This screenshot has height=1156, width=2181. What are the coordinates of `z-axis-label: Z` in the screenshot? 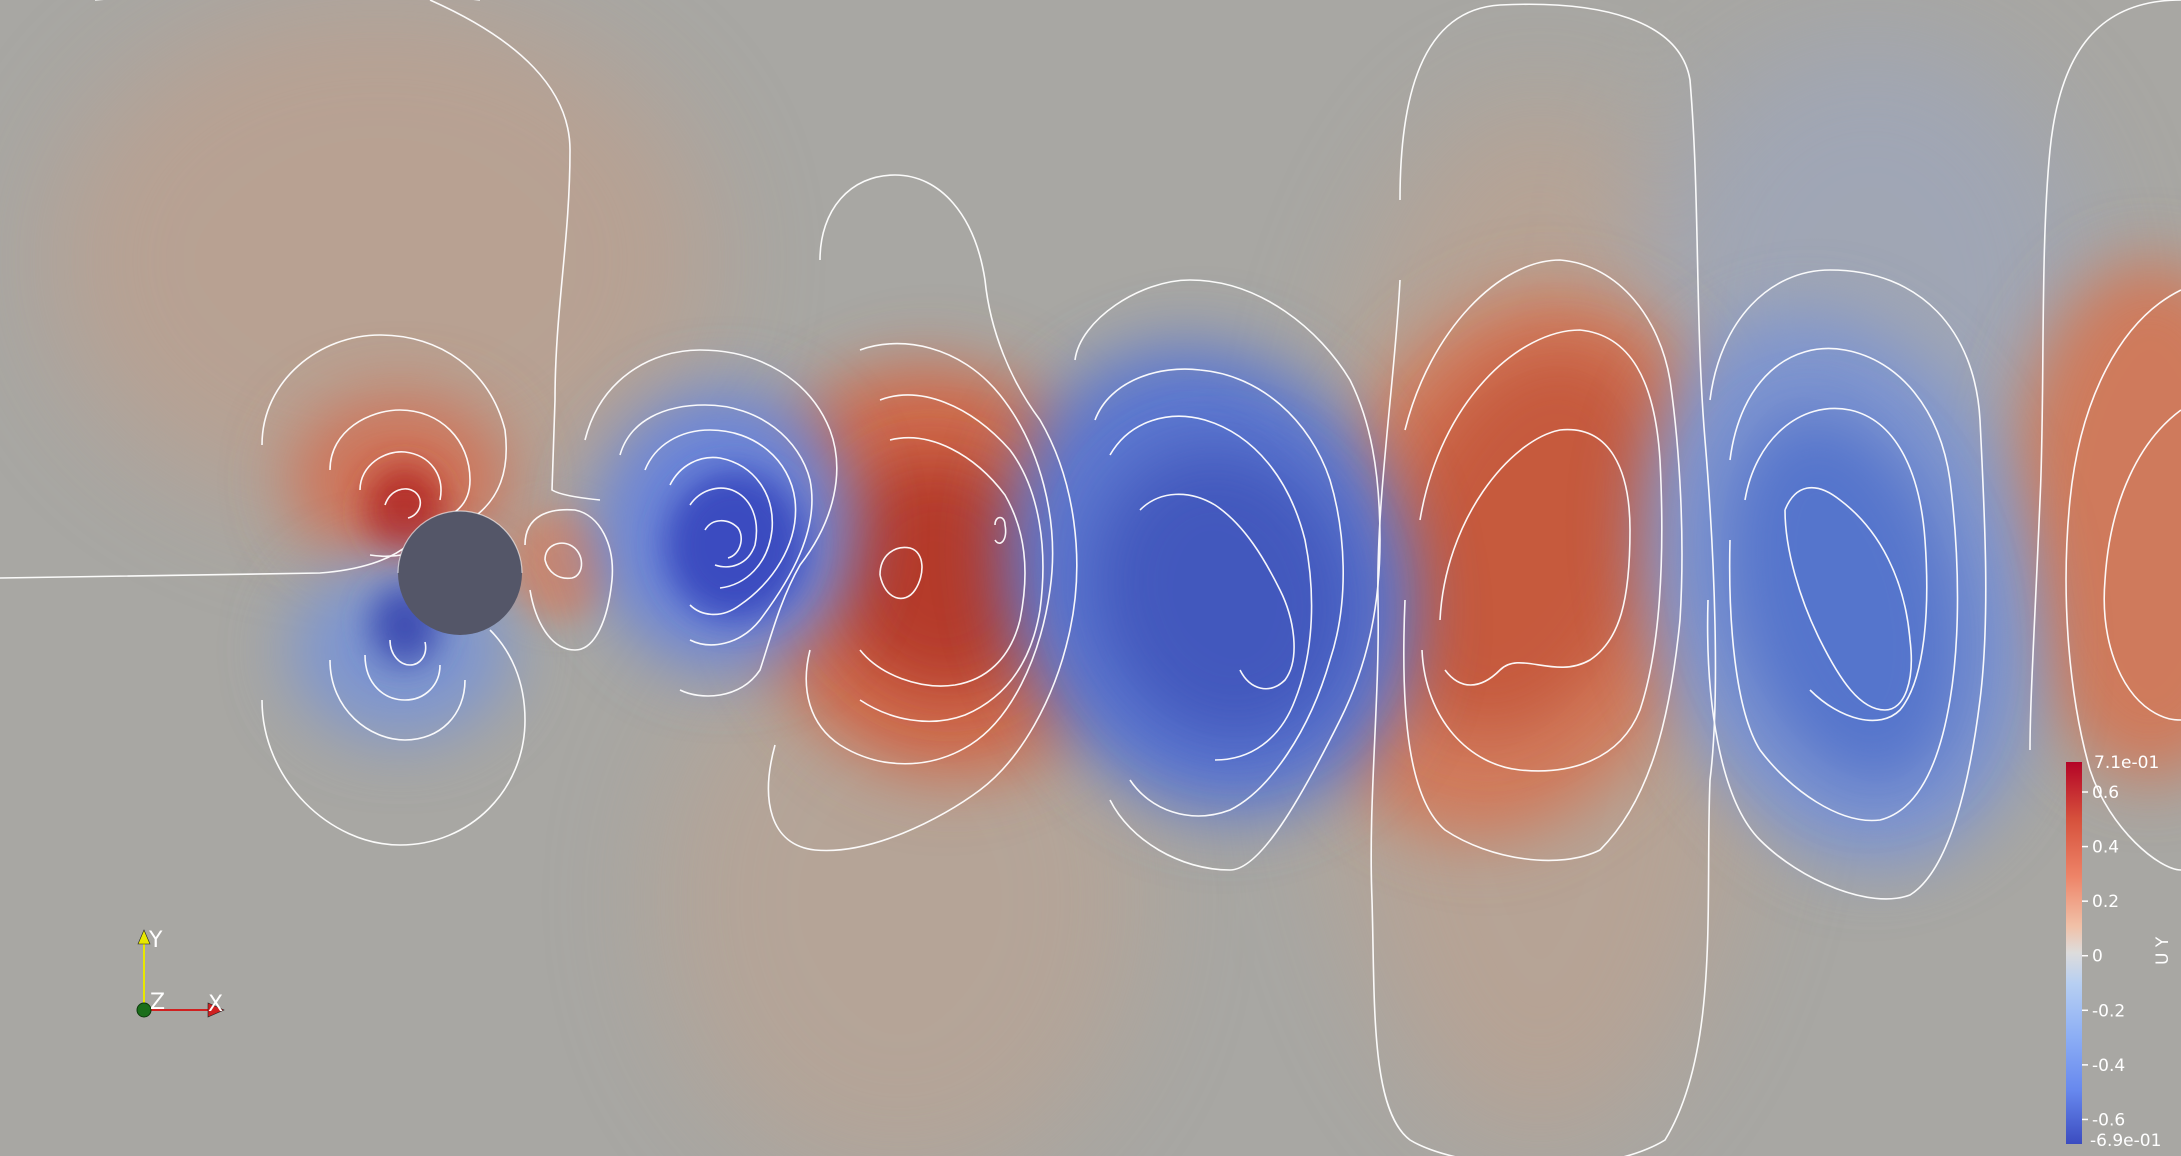 It's located at (157, 1002).